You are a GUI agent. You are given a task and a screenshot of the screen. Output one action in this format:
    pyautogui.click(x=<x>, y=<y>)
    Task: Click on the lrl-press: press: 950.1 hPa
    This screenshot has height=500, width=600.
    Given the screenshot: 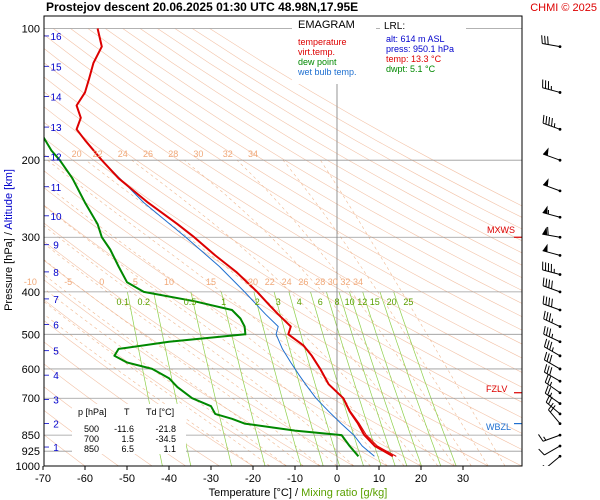 What is the action you would take?
    pyautogui.click(x=420, y=49)
    